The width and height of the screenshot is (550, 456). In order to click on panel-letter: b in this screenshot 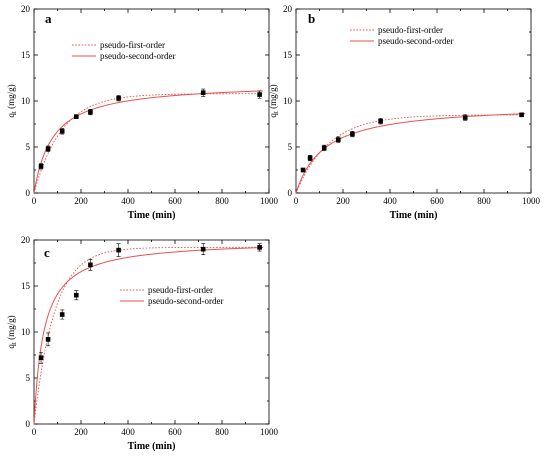, I will do `click(311, 18)`.